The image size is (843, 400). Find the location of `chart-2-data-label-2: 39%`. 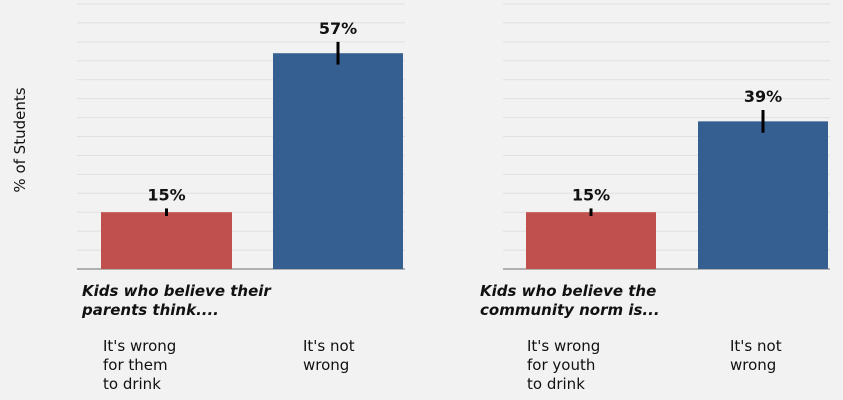

chart-2-data-label-2: 39% is located at coordinates (763, 96).